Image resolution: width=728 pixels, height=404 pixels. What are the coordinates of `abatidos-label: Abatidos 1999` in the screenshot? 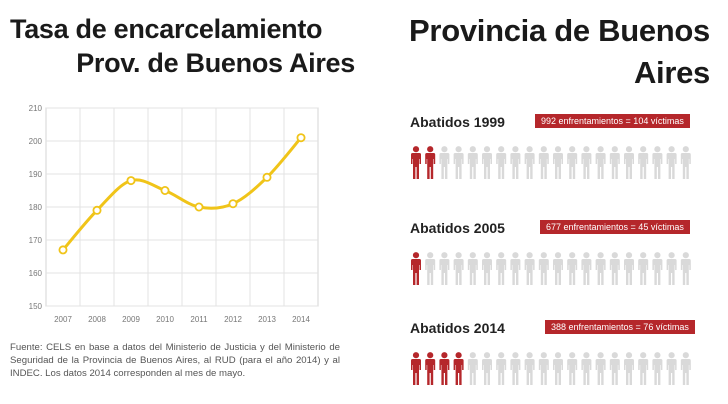 It's located at (457, 122).